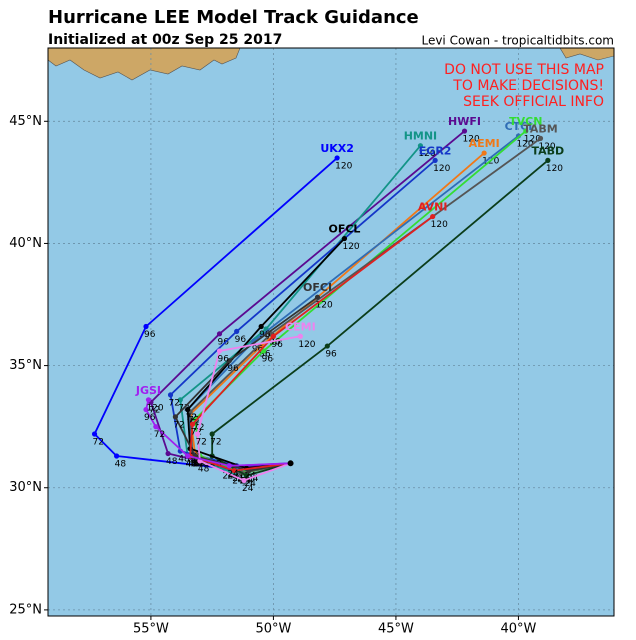  What do you see at coordinates (331, 64) in the screenshot?
I see `land` at bounding box center [331, 64].